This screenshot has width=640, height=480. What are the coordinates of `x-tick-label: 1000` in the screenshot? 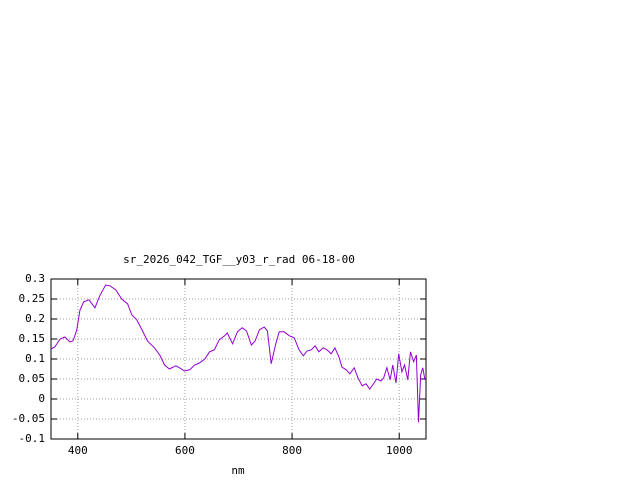 It's located at (399, 450).